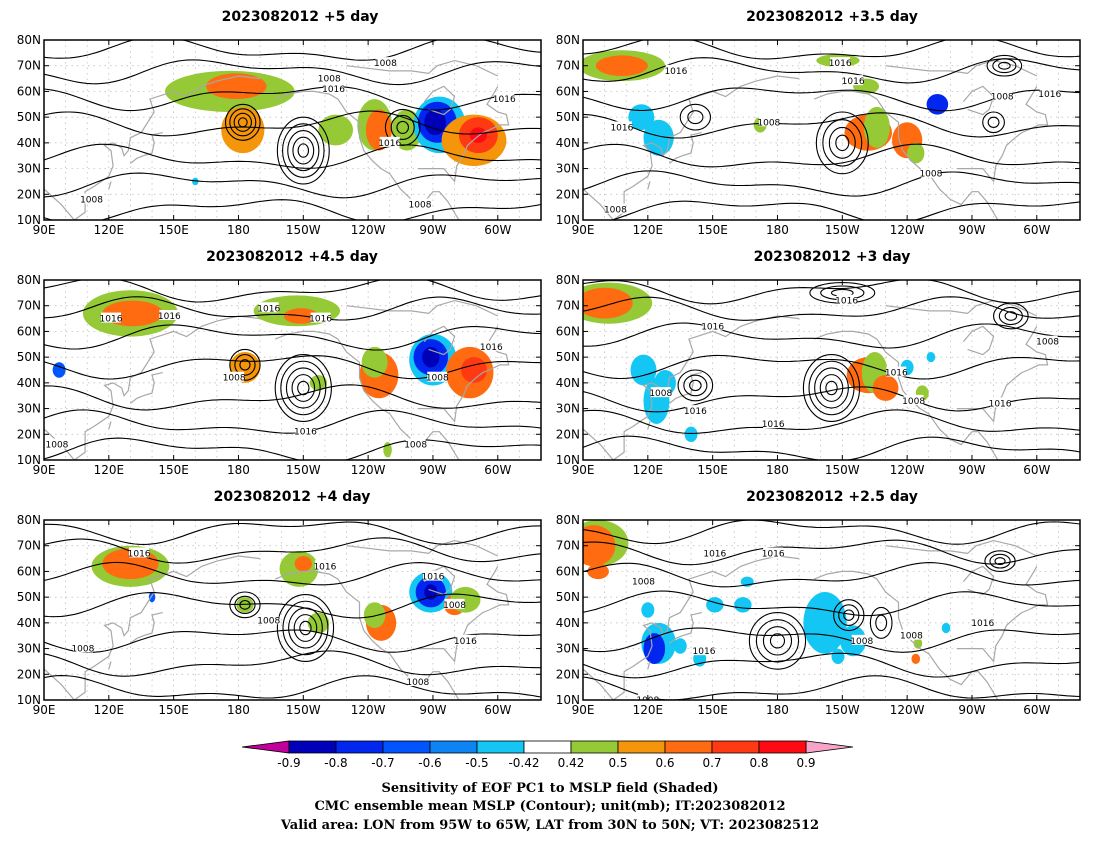  I want to click on lon-tick-label: 90E, so click(583, 470).